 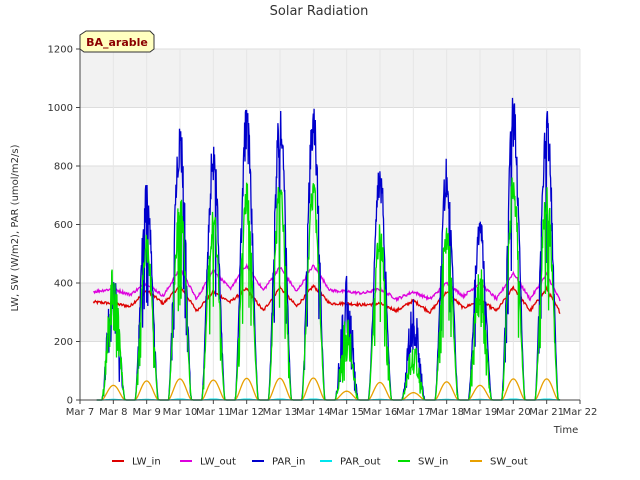 I want to click on legend: LW_in LW_out PAR_in PAR_out SW_in SW_out, so click(x=320, y=462).